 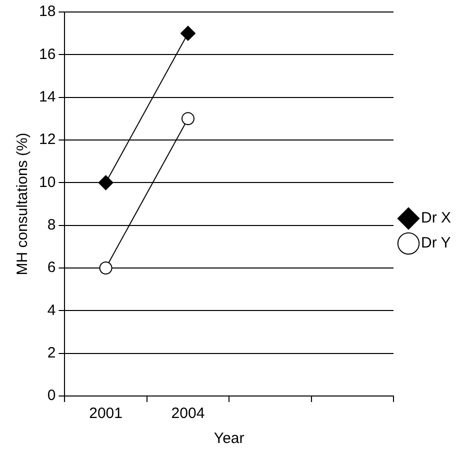 I want to click on x-tick-label: 2001, so click(x=105, y=413).